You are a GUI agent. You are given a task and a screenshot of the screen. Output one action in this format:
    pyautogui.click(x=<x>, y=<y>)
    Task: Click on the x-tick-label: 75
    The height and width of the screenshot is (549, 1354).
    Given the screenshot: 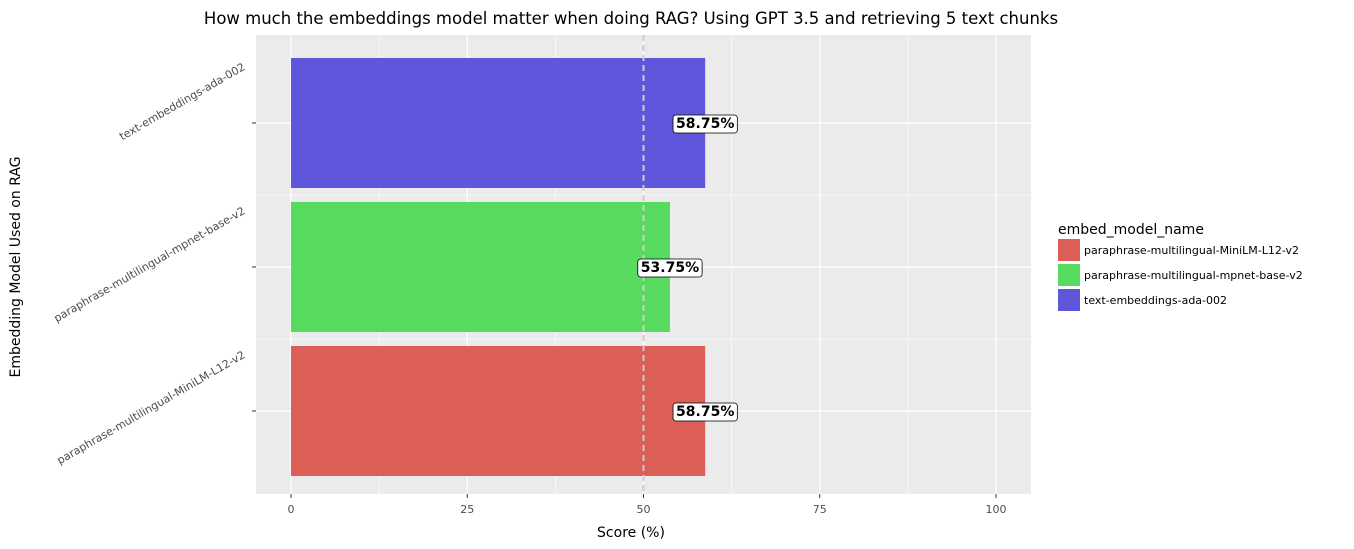 What is the action you would take?
    pyautogui.click(x=820, y=509)
    